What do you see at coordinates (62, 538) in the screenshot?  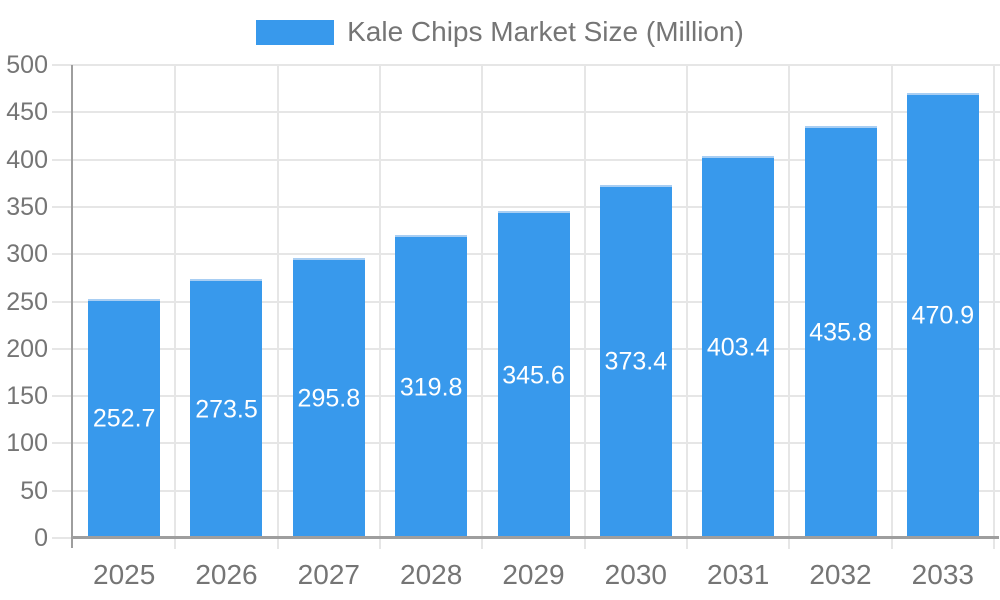 I see `y-axis-tick` at bounding box center [62, 538].